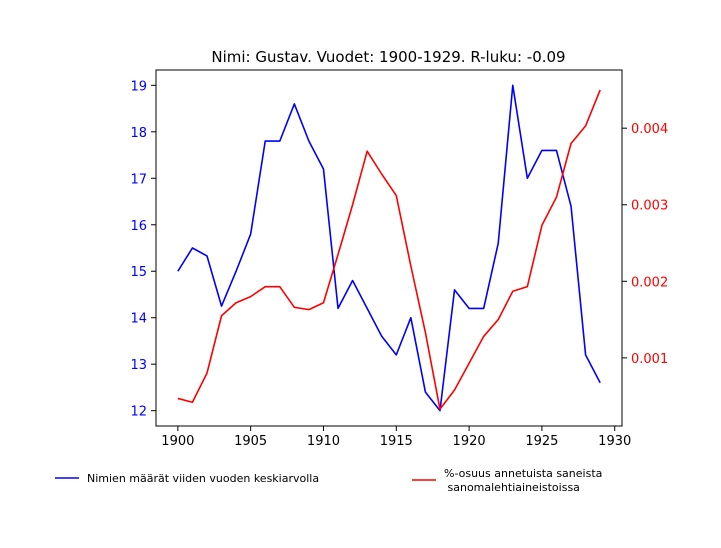 This screenshot has width=721, height=548. I want to click on left-tick-label: 19, so click(138, 86).